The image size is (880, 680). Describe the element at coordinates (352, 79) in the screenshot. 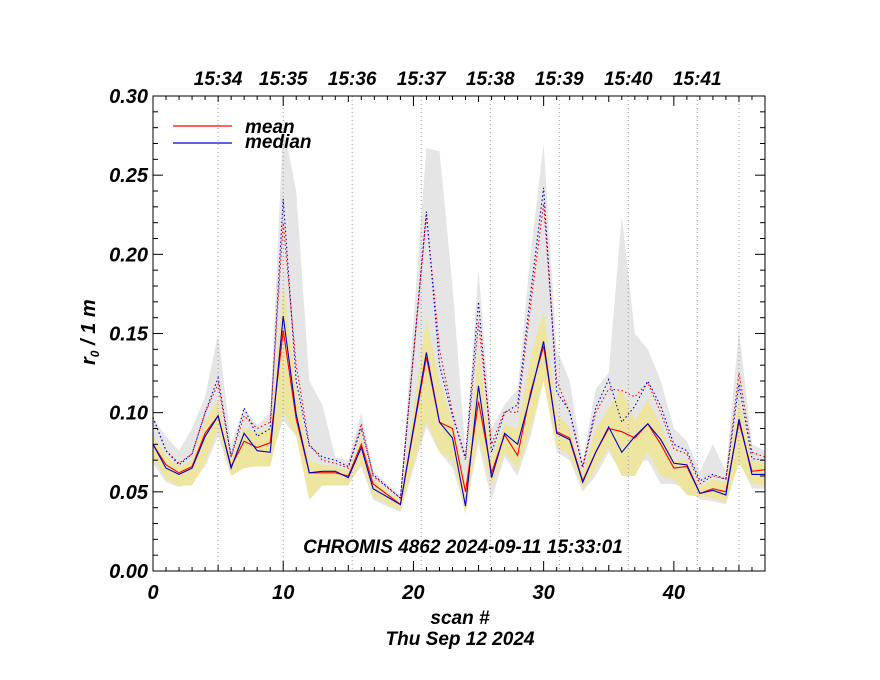

I see `time-label: 15:36` at that location.